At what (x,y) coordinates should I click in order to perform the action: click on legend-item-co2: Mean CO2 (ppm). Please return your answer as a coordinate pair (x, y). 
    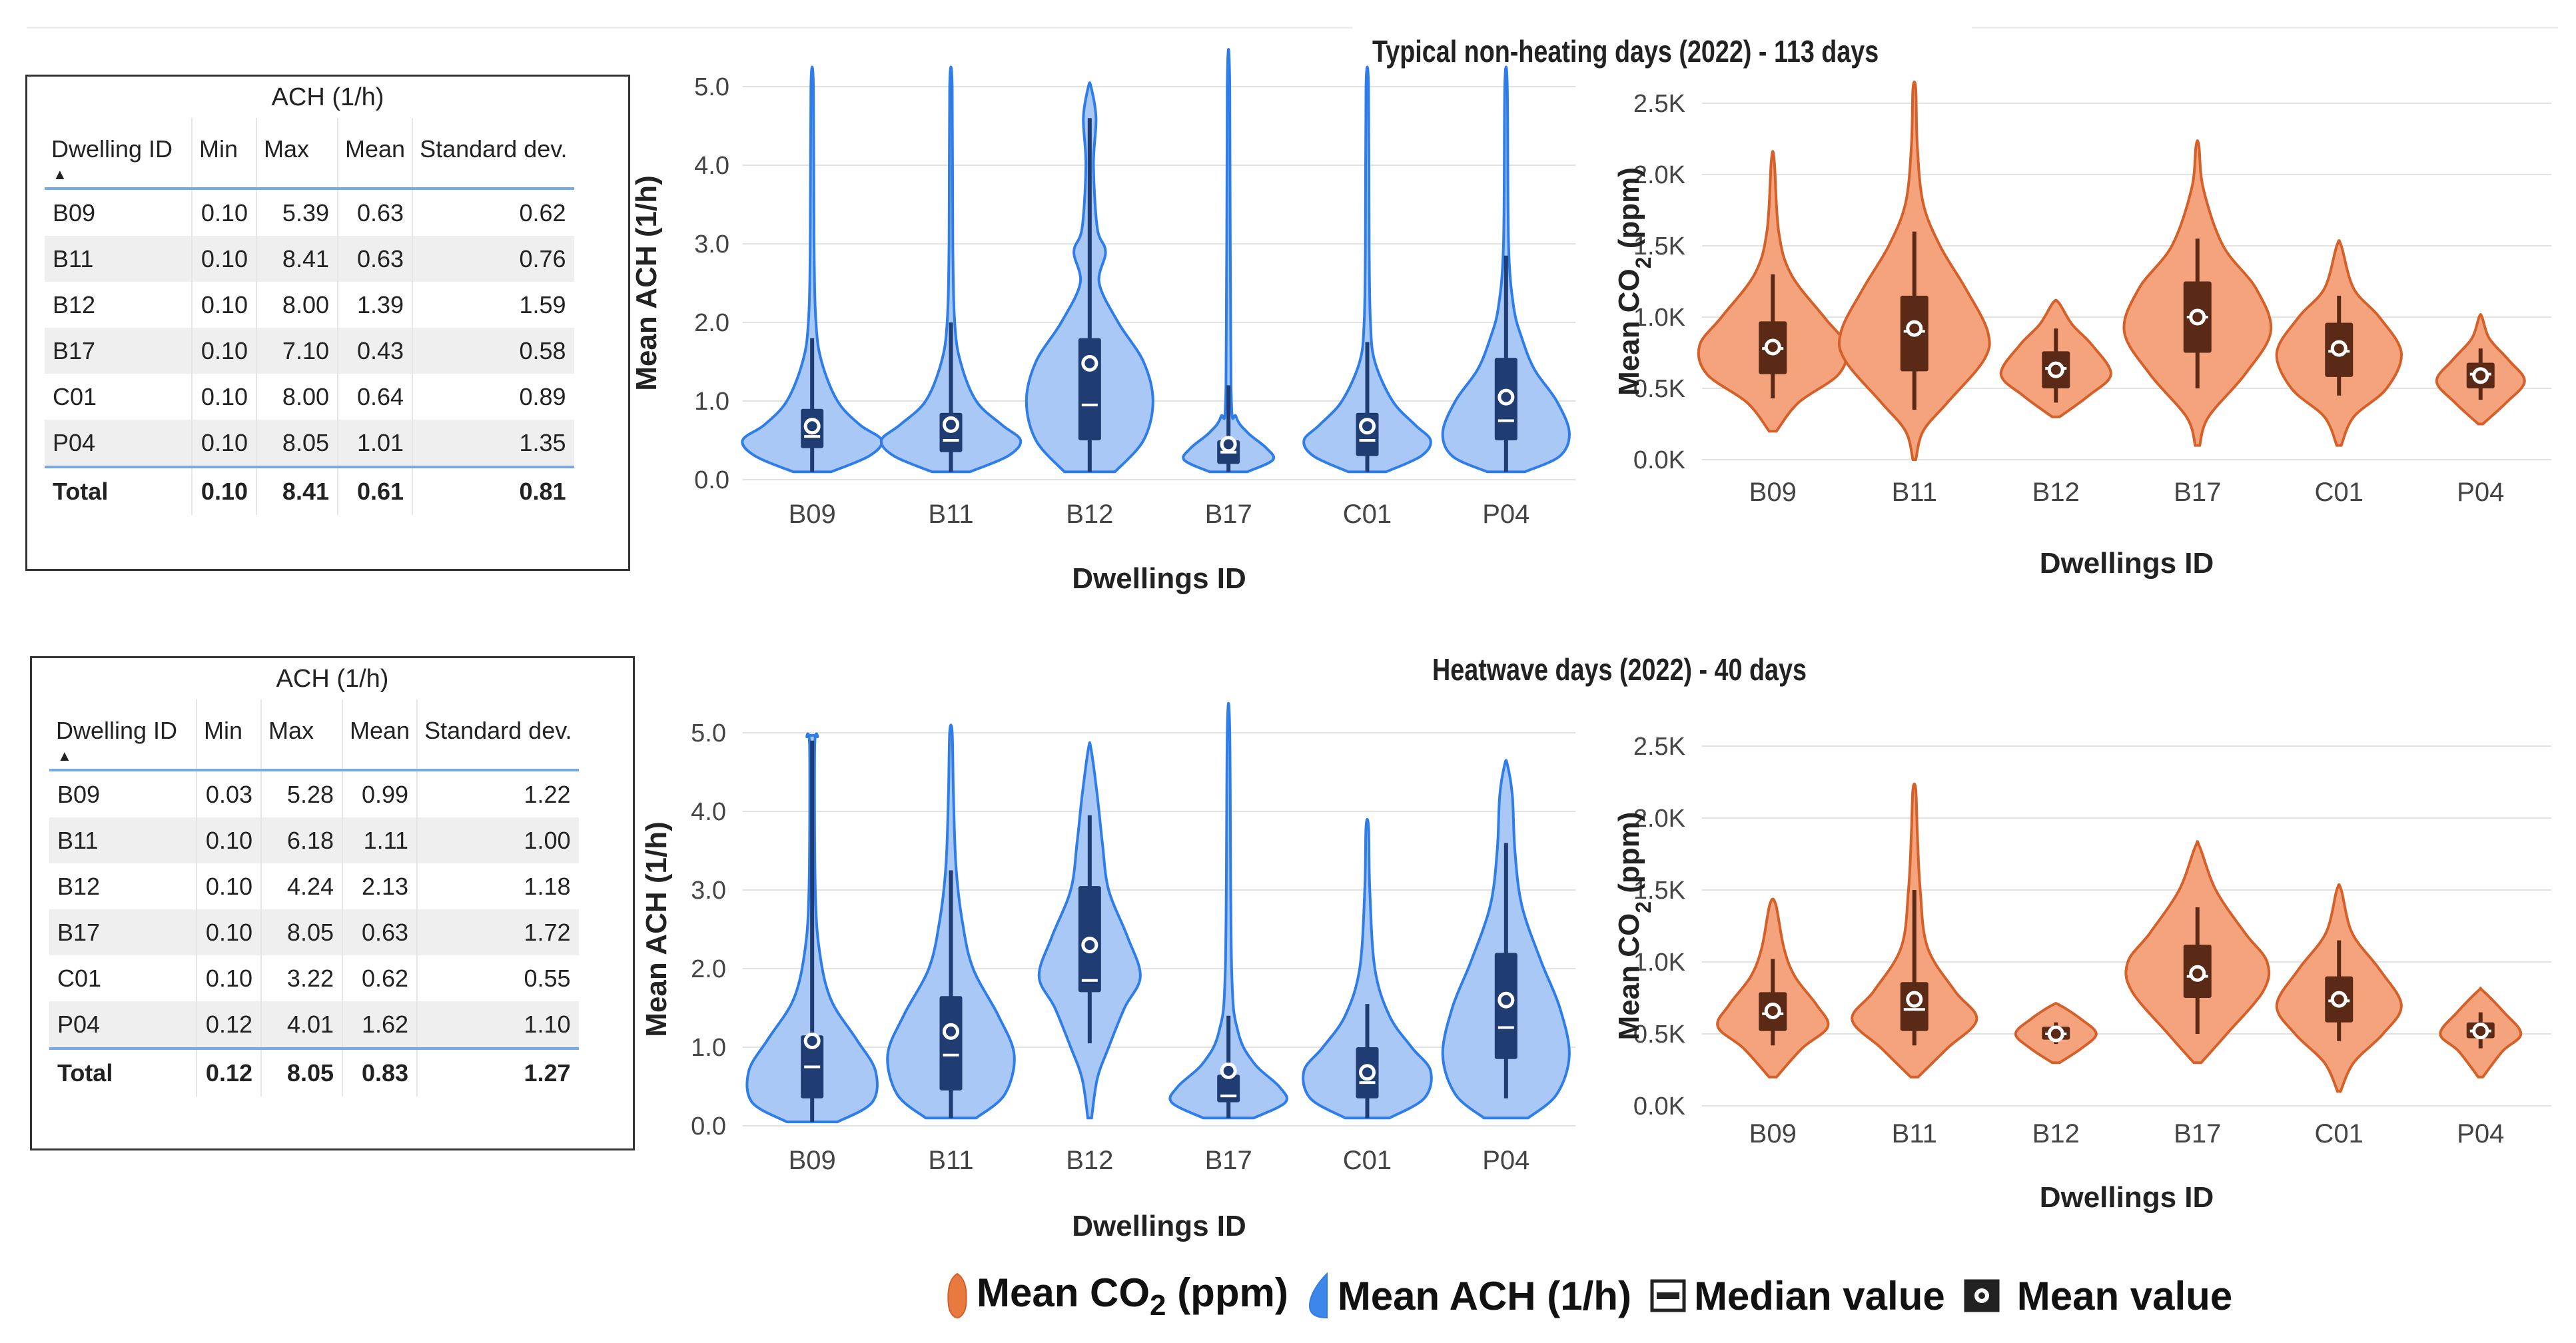
    Looking at the image, I should click on (1117, 1296).